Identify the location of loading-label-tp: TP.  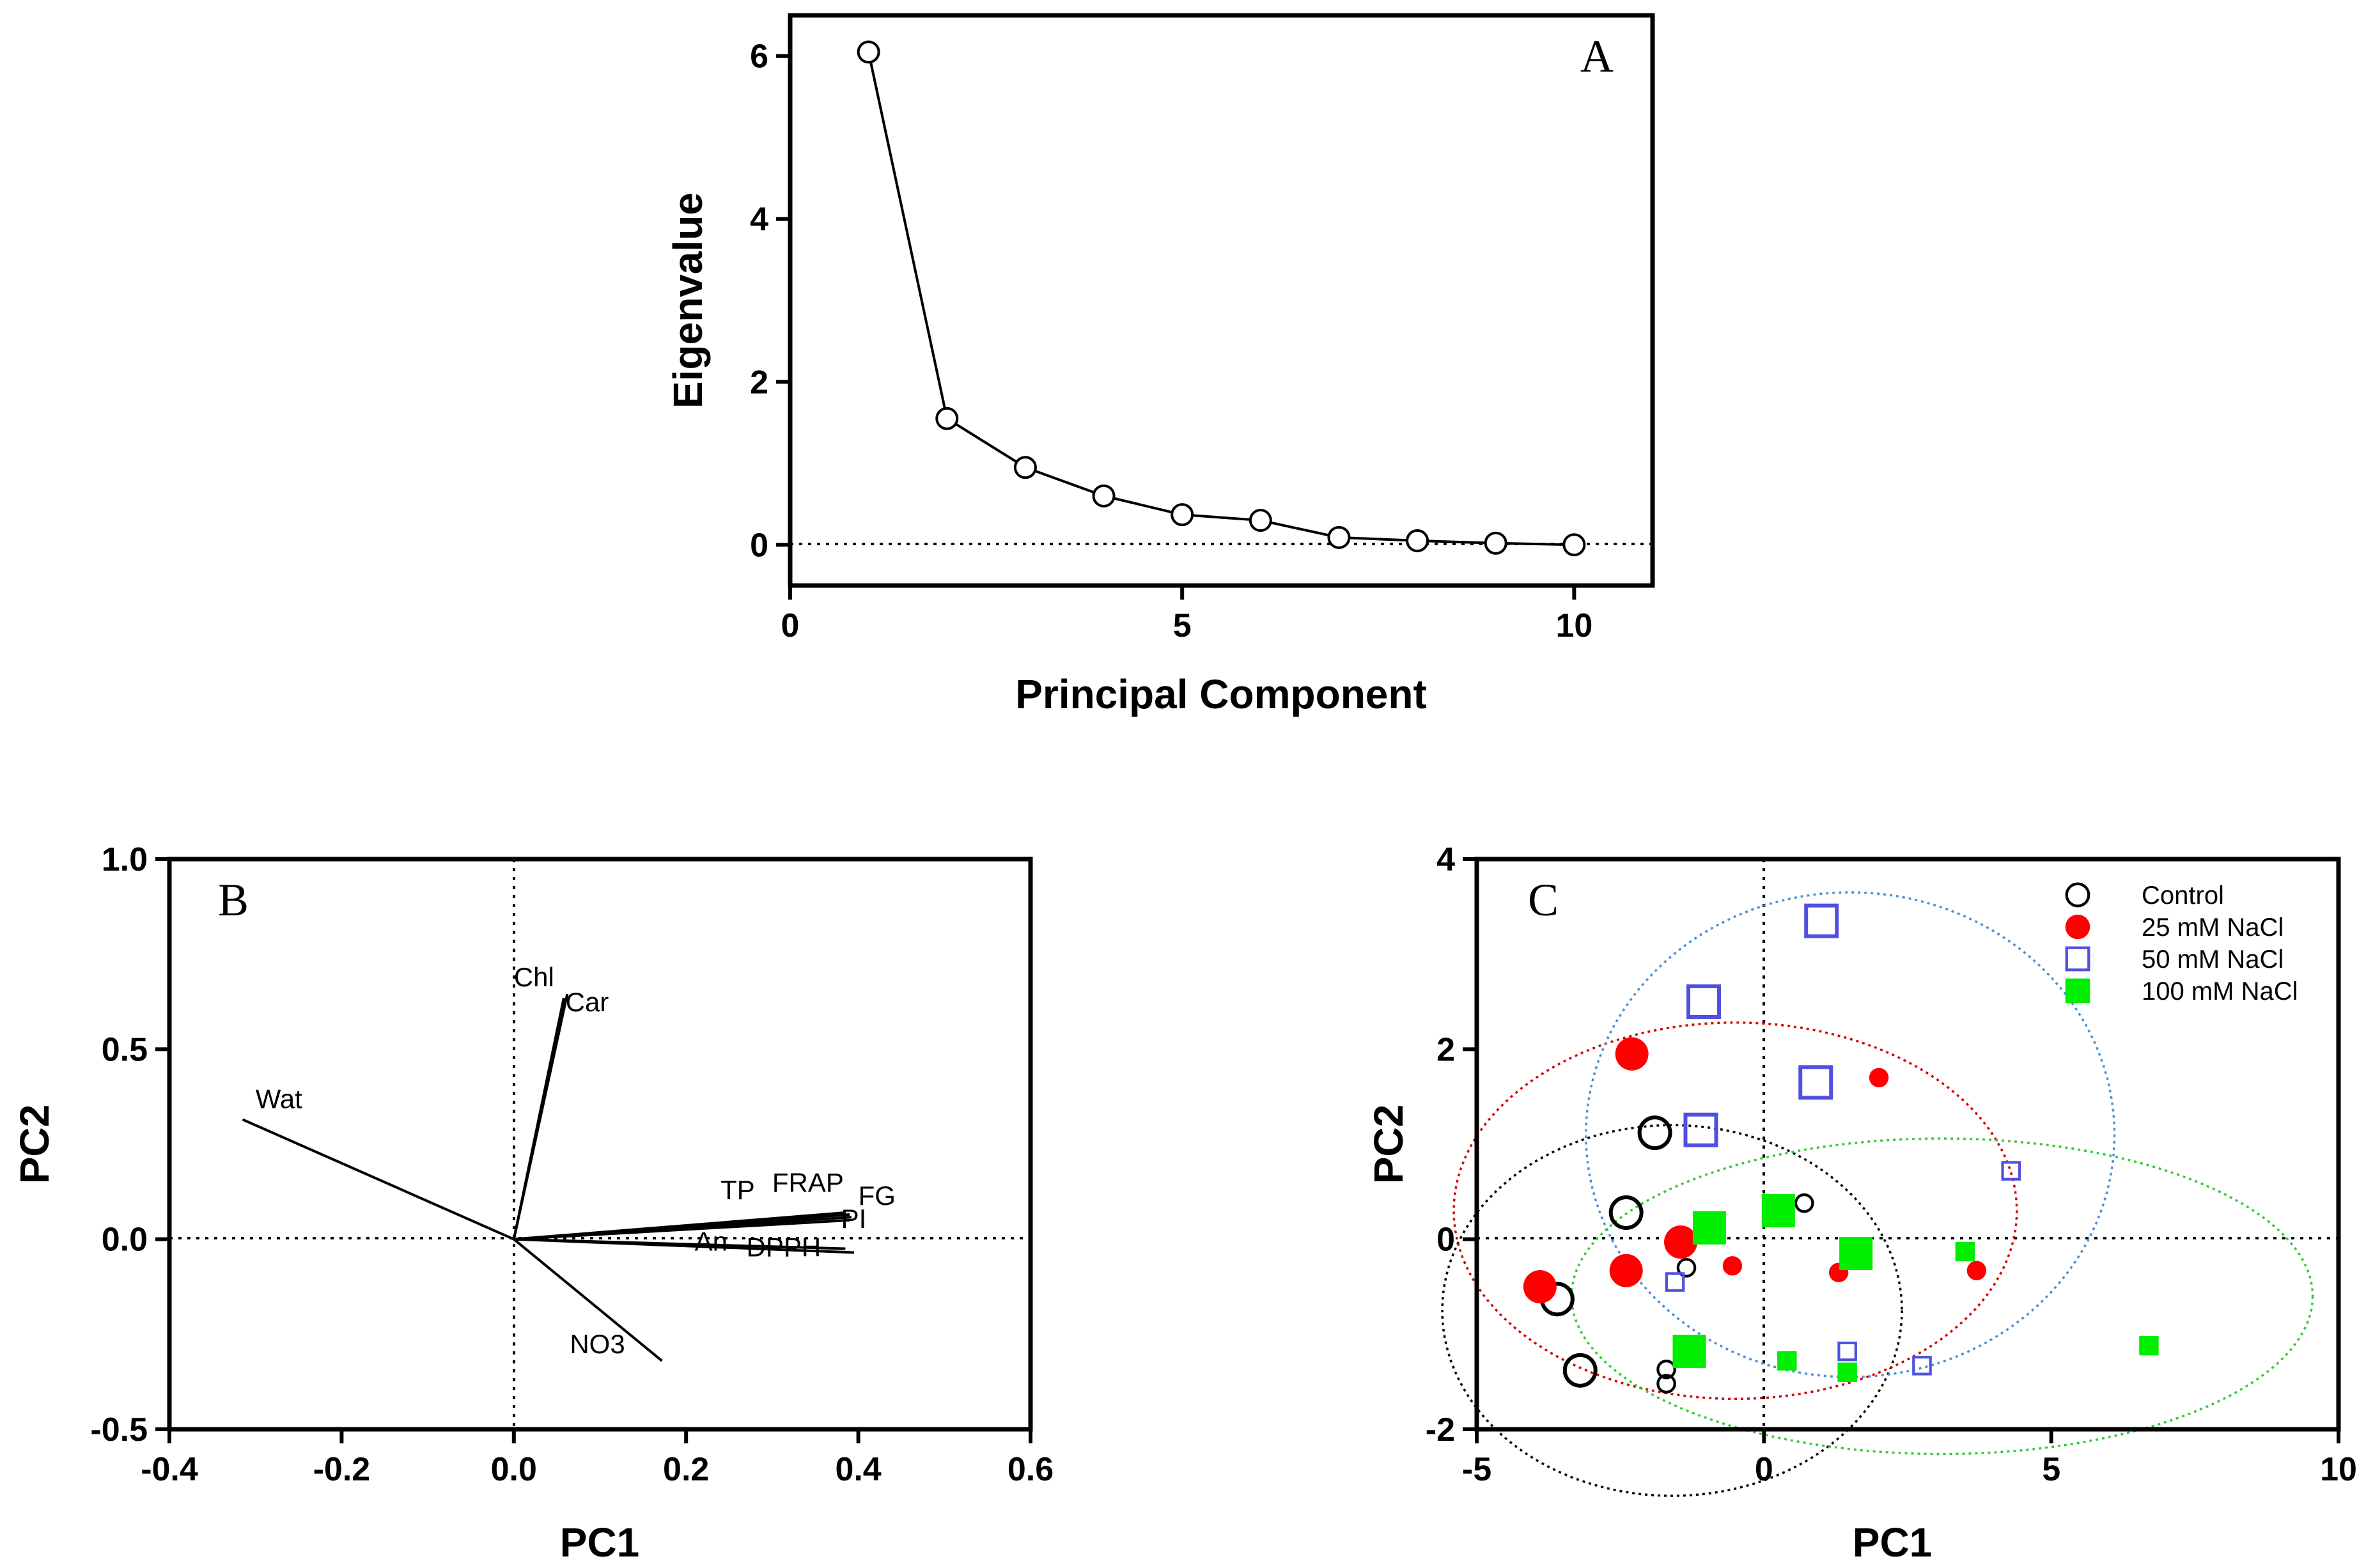
(737, 1190).